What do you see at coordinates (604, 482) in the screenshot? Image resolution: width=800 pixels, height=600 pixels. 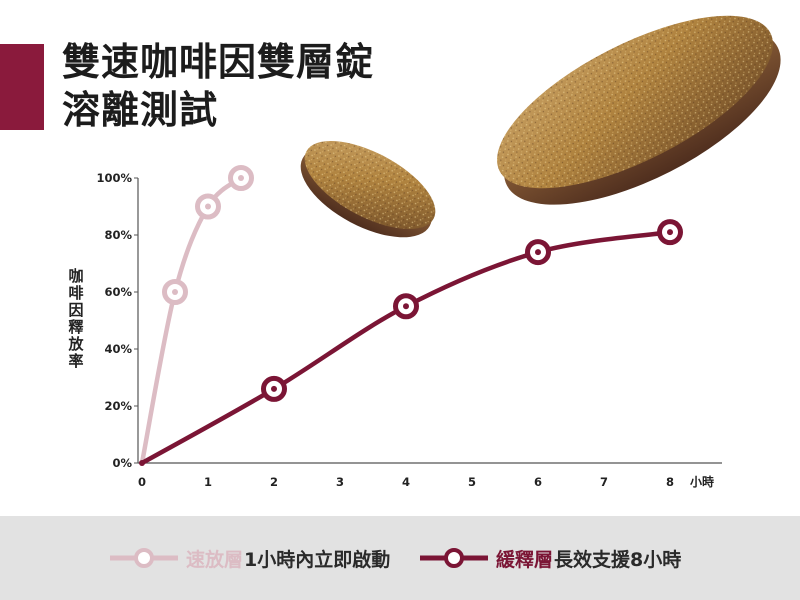 I see `x-tick-label: 7` at bounding box center [604, 482].